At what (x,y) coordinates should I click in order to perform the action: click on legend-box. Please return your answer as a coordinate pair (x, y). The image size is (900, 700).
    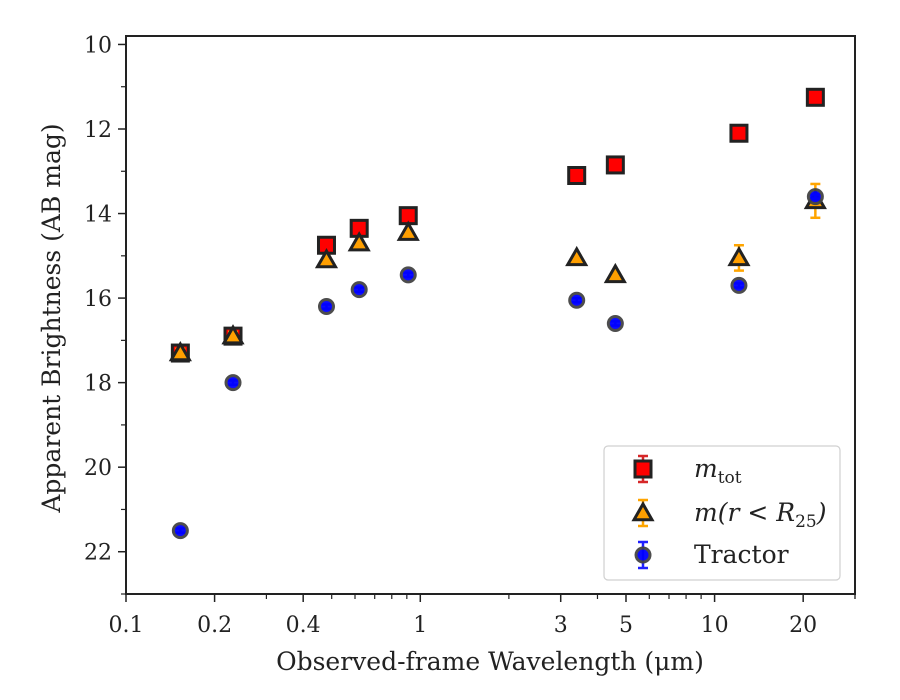
    Looking at the image, I should click on (722, 513).